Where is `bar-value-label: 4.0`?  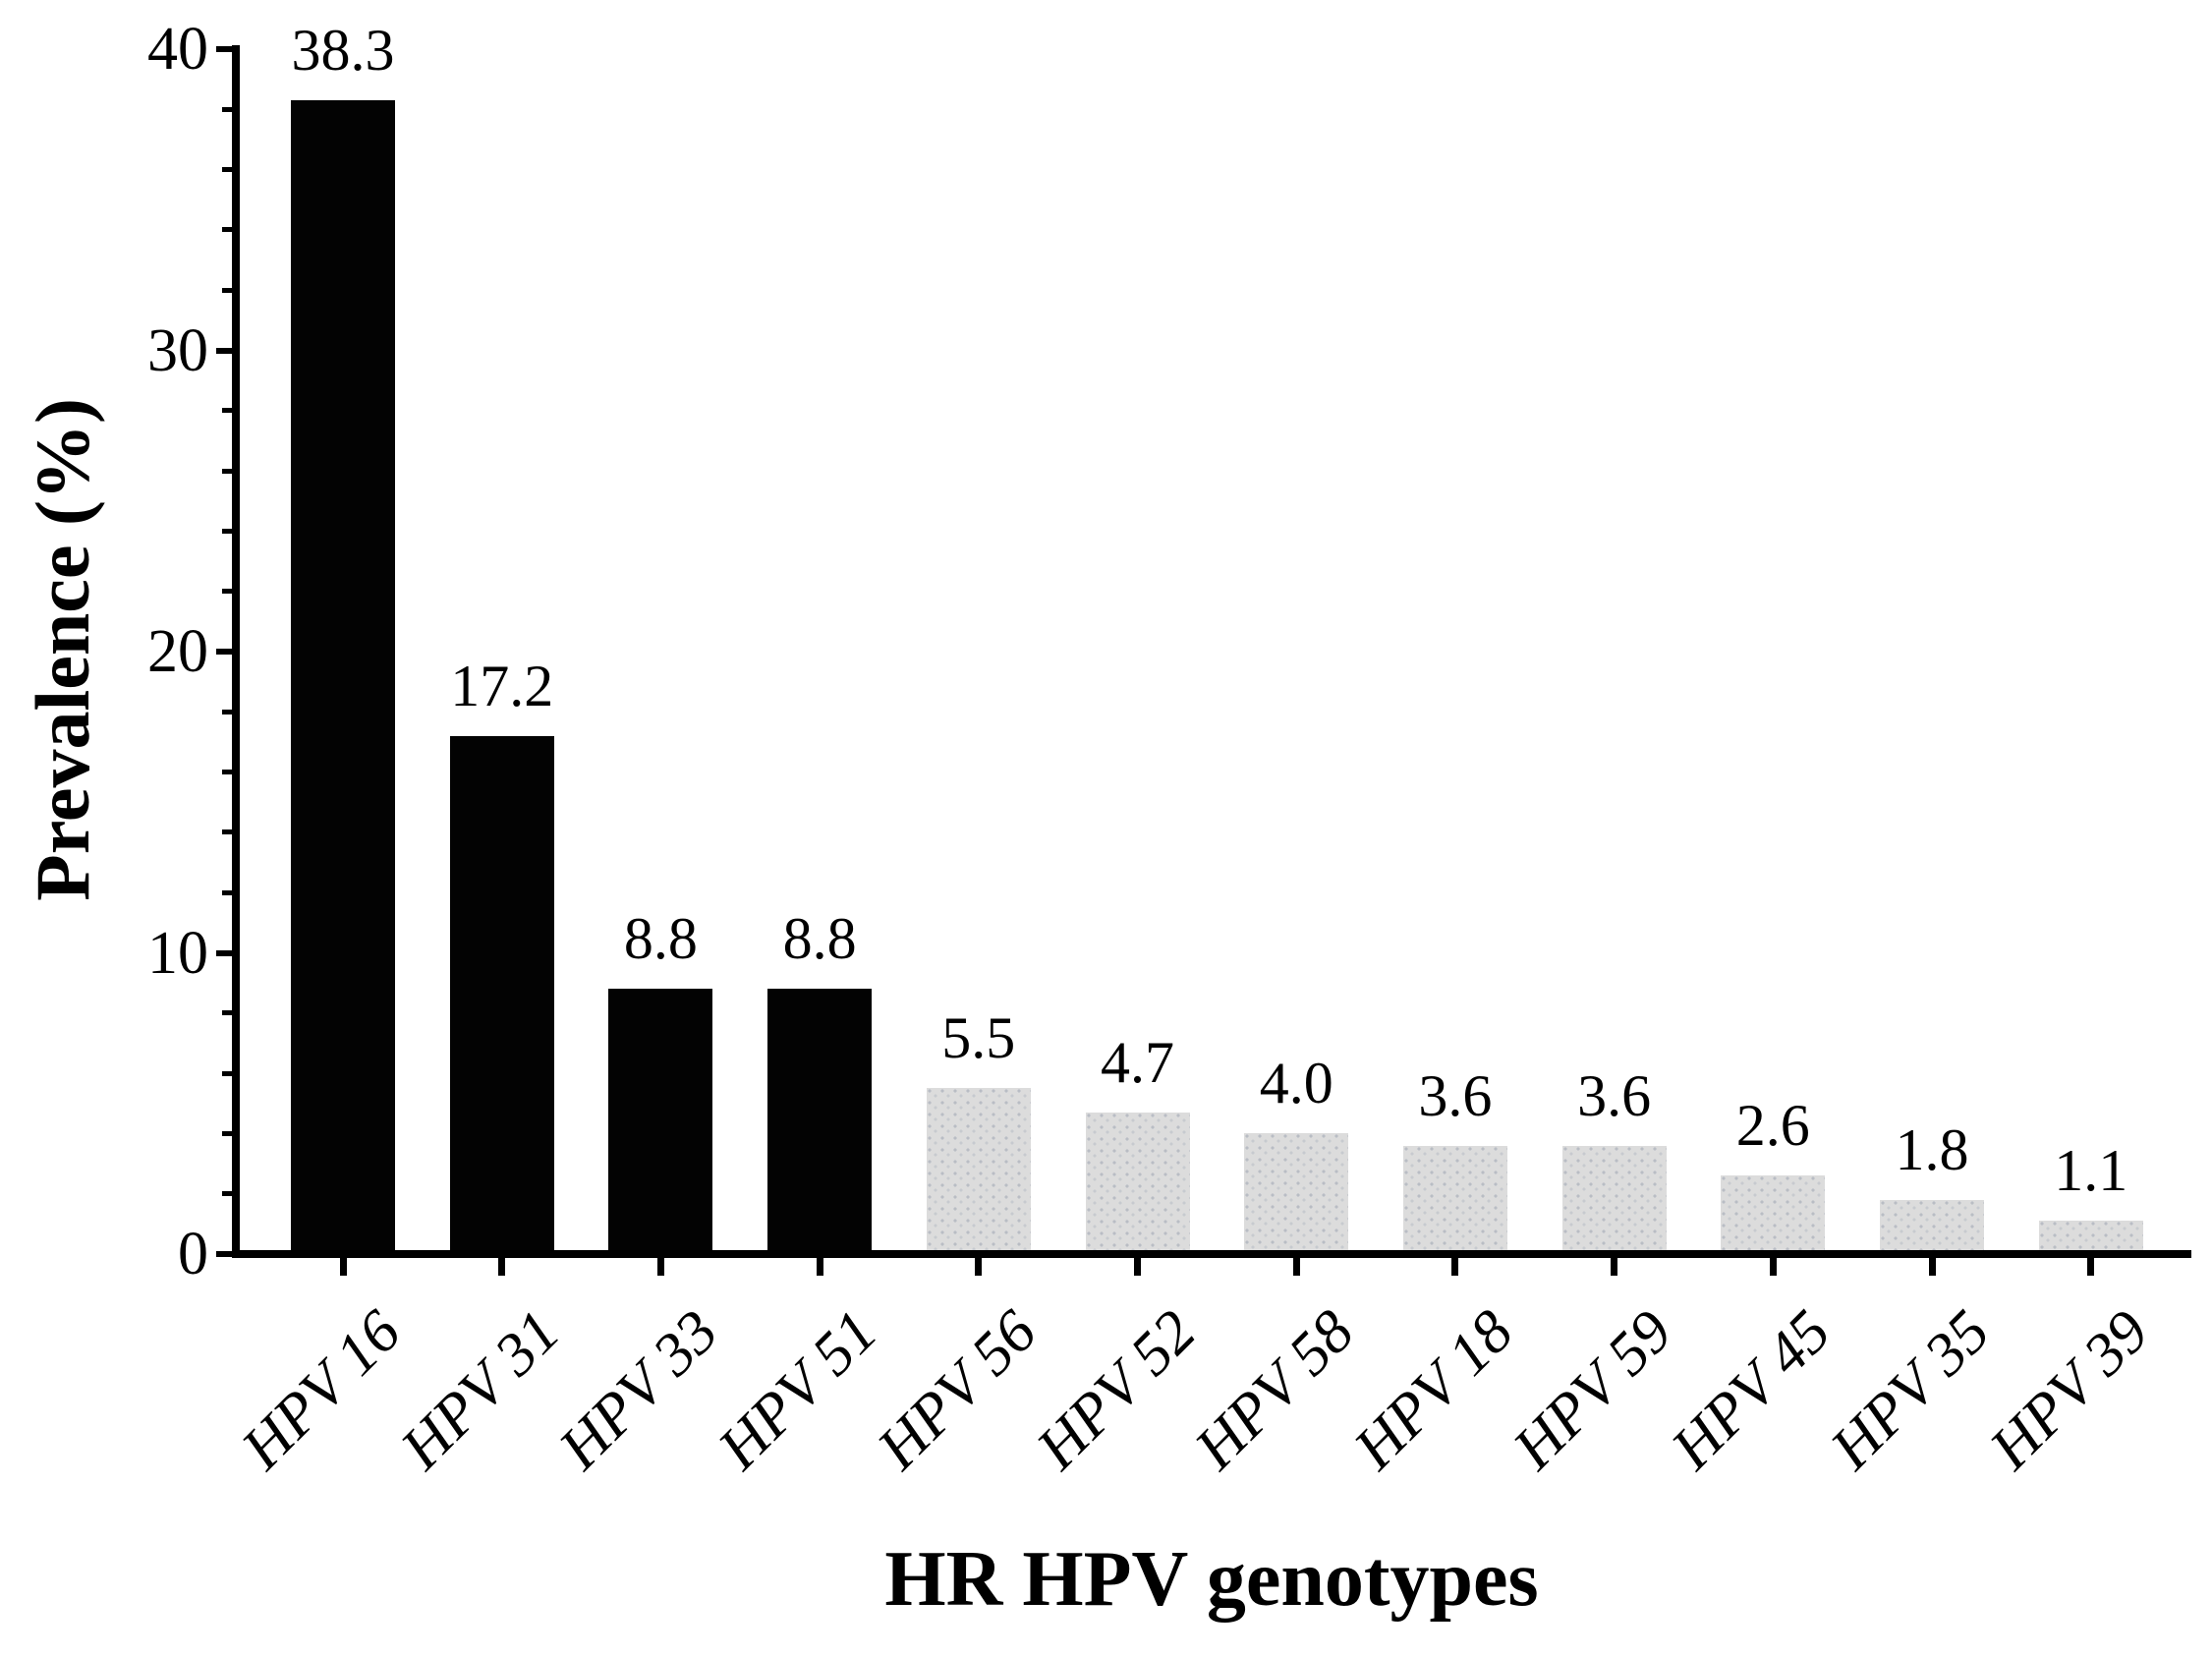 bar-value-label: 4.0 is located at coordinates (1296, 1084).